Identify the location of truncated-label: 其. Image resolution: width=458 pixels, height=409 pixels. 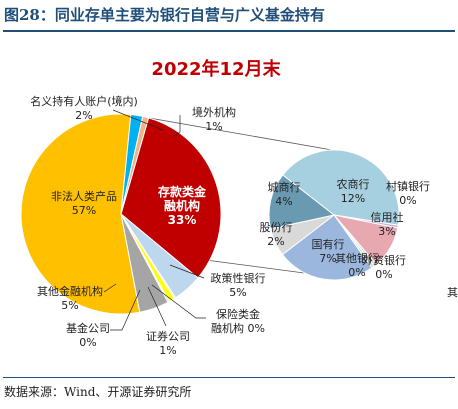
(452, 292).